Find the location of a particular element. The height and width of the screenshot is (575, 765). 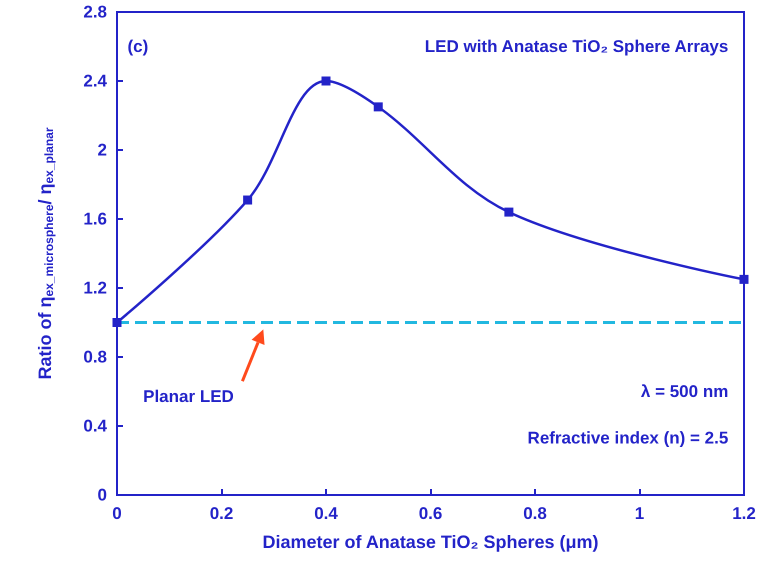

y-tick-label: 0 is located at coordinates (102, 495).